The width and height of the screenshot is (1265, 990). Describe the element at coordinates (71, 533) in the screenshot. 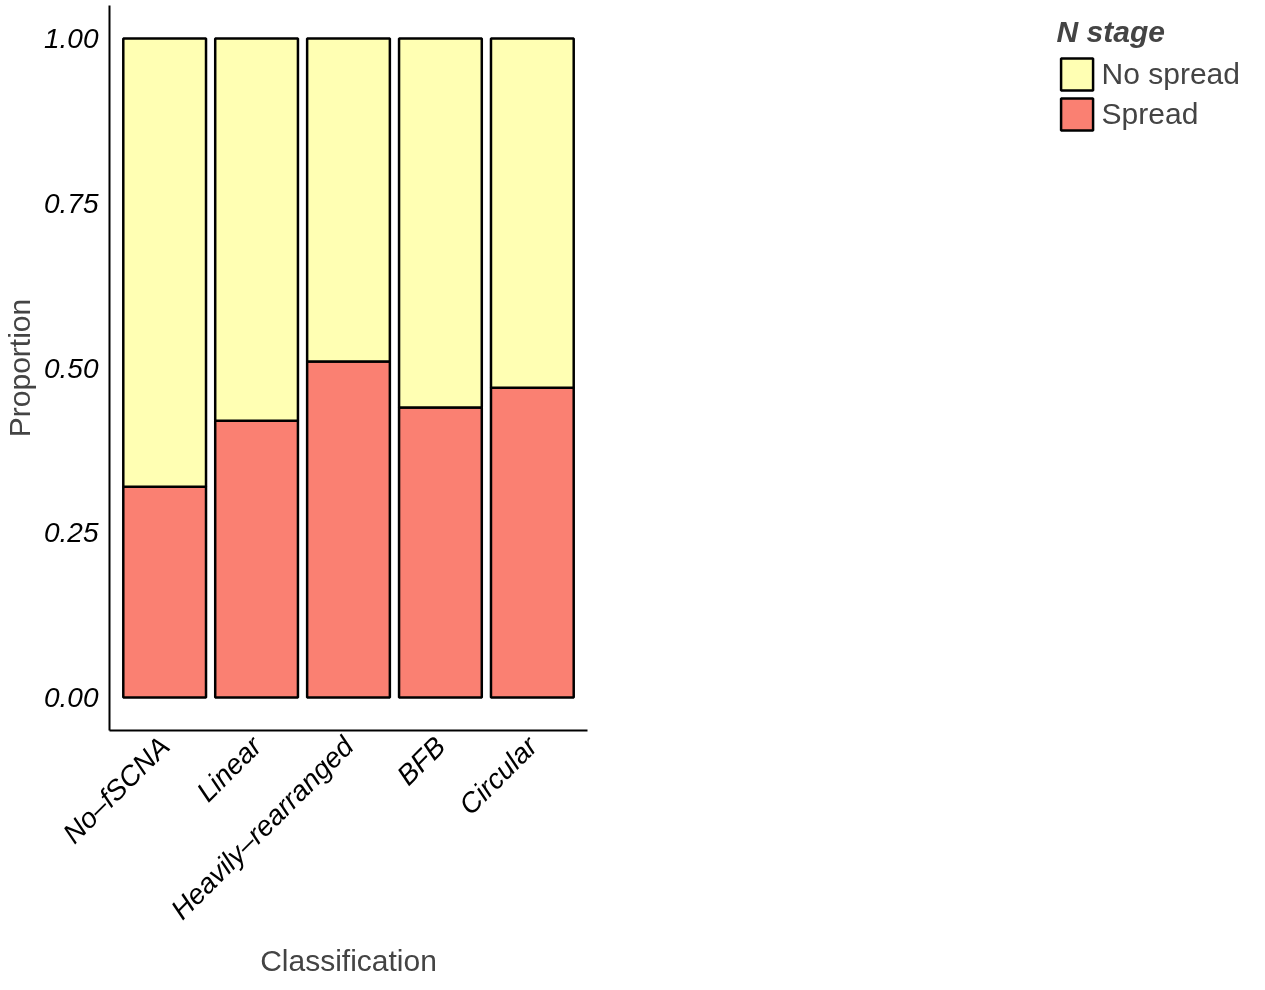

I see `y-tick-label: 0.25` at that location.